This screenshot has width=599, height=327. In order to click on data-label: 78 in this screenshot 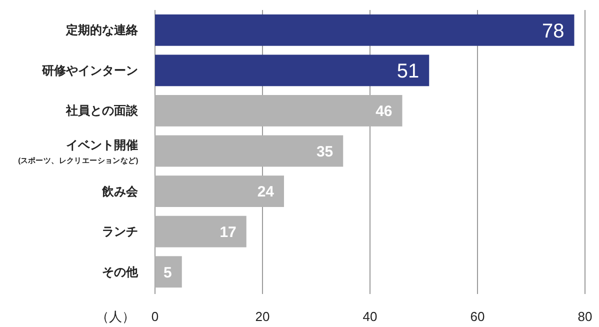, I will do `click(553, 31)`.